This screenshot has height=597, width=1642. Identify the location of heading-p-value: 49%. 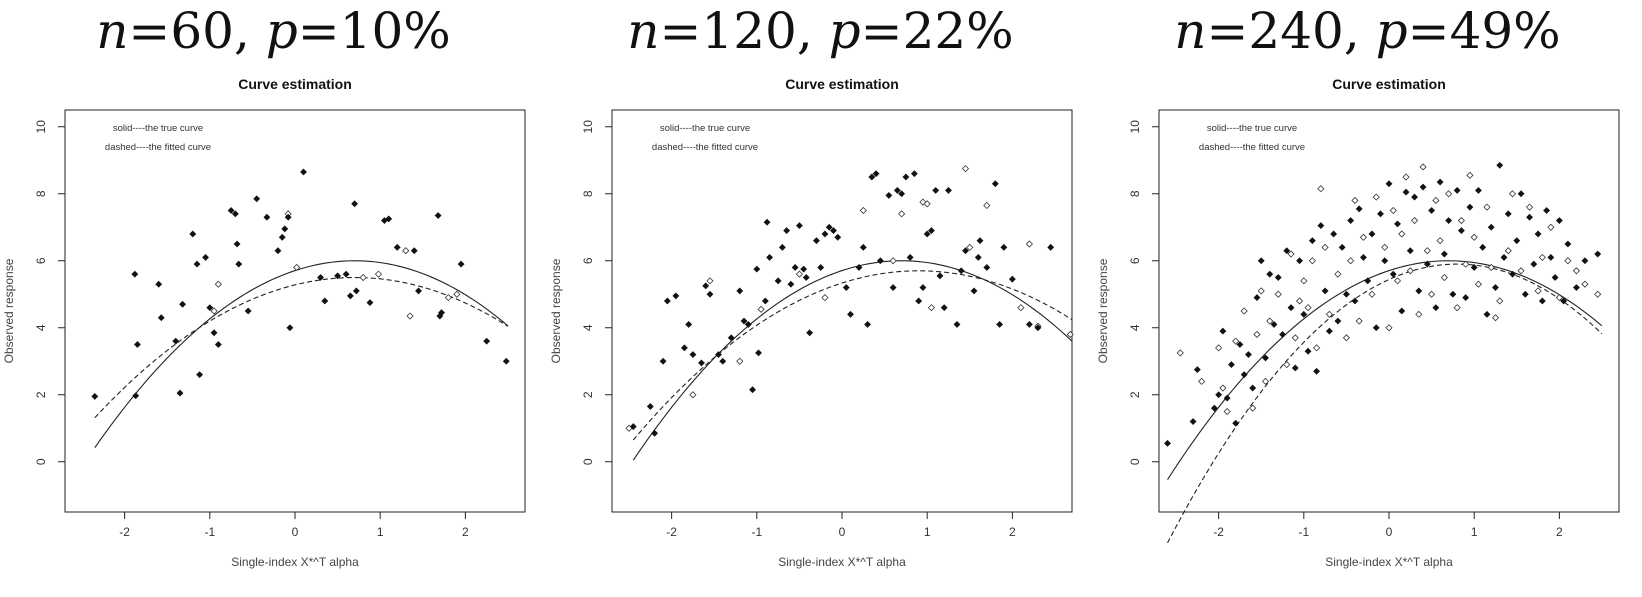
(1505, 31).